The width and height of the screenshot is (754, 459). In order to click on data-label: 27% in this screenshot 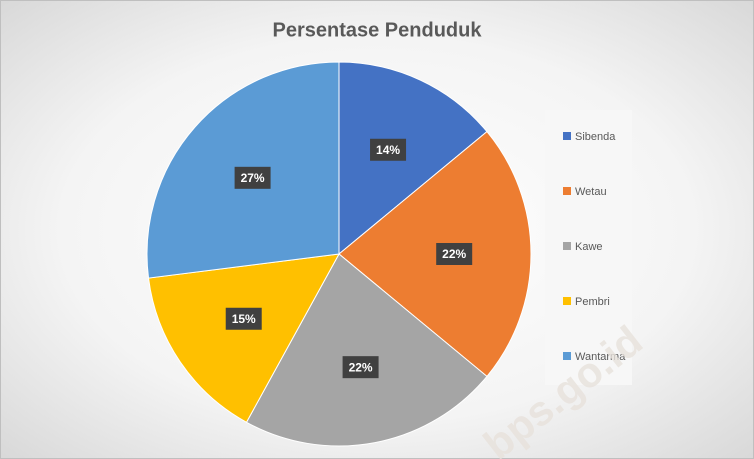, I will do `click(253, 178)`.